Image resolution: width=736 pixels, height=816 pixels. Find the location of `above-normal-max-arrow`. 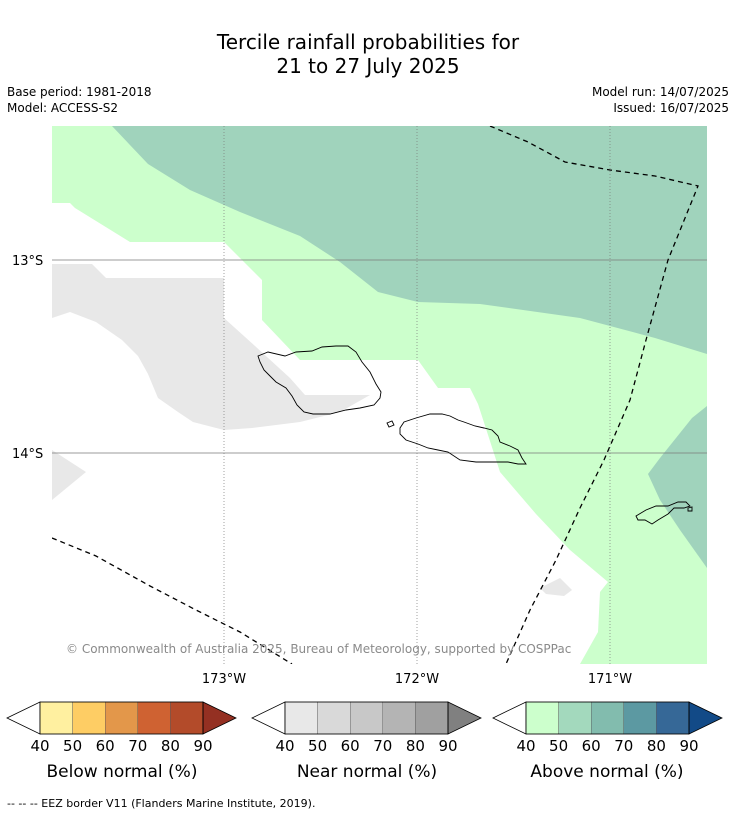

above-normal-max-arrow is located at coordinates (705, 718).